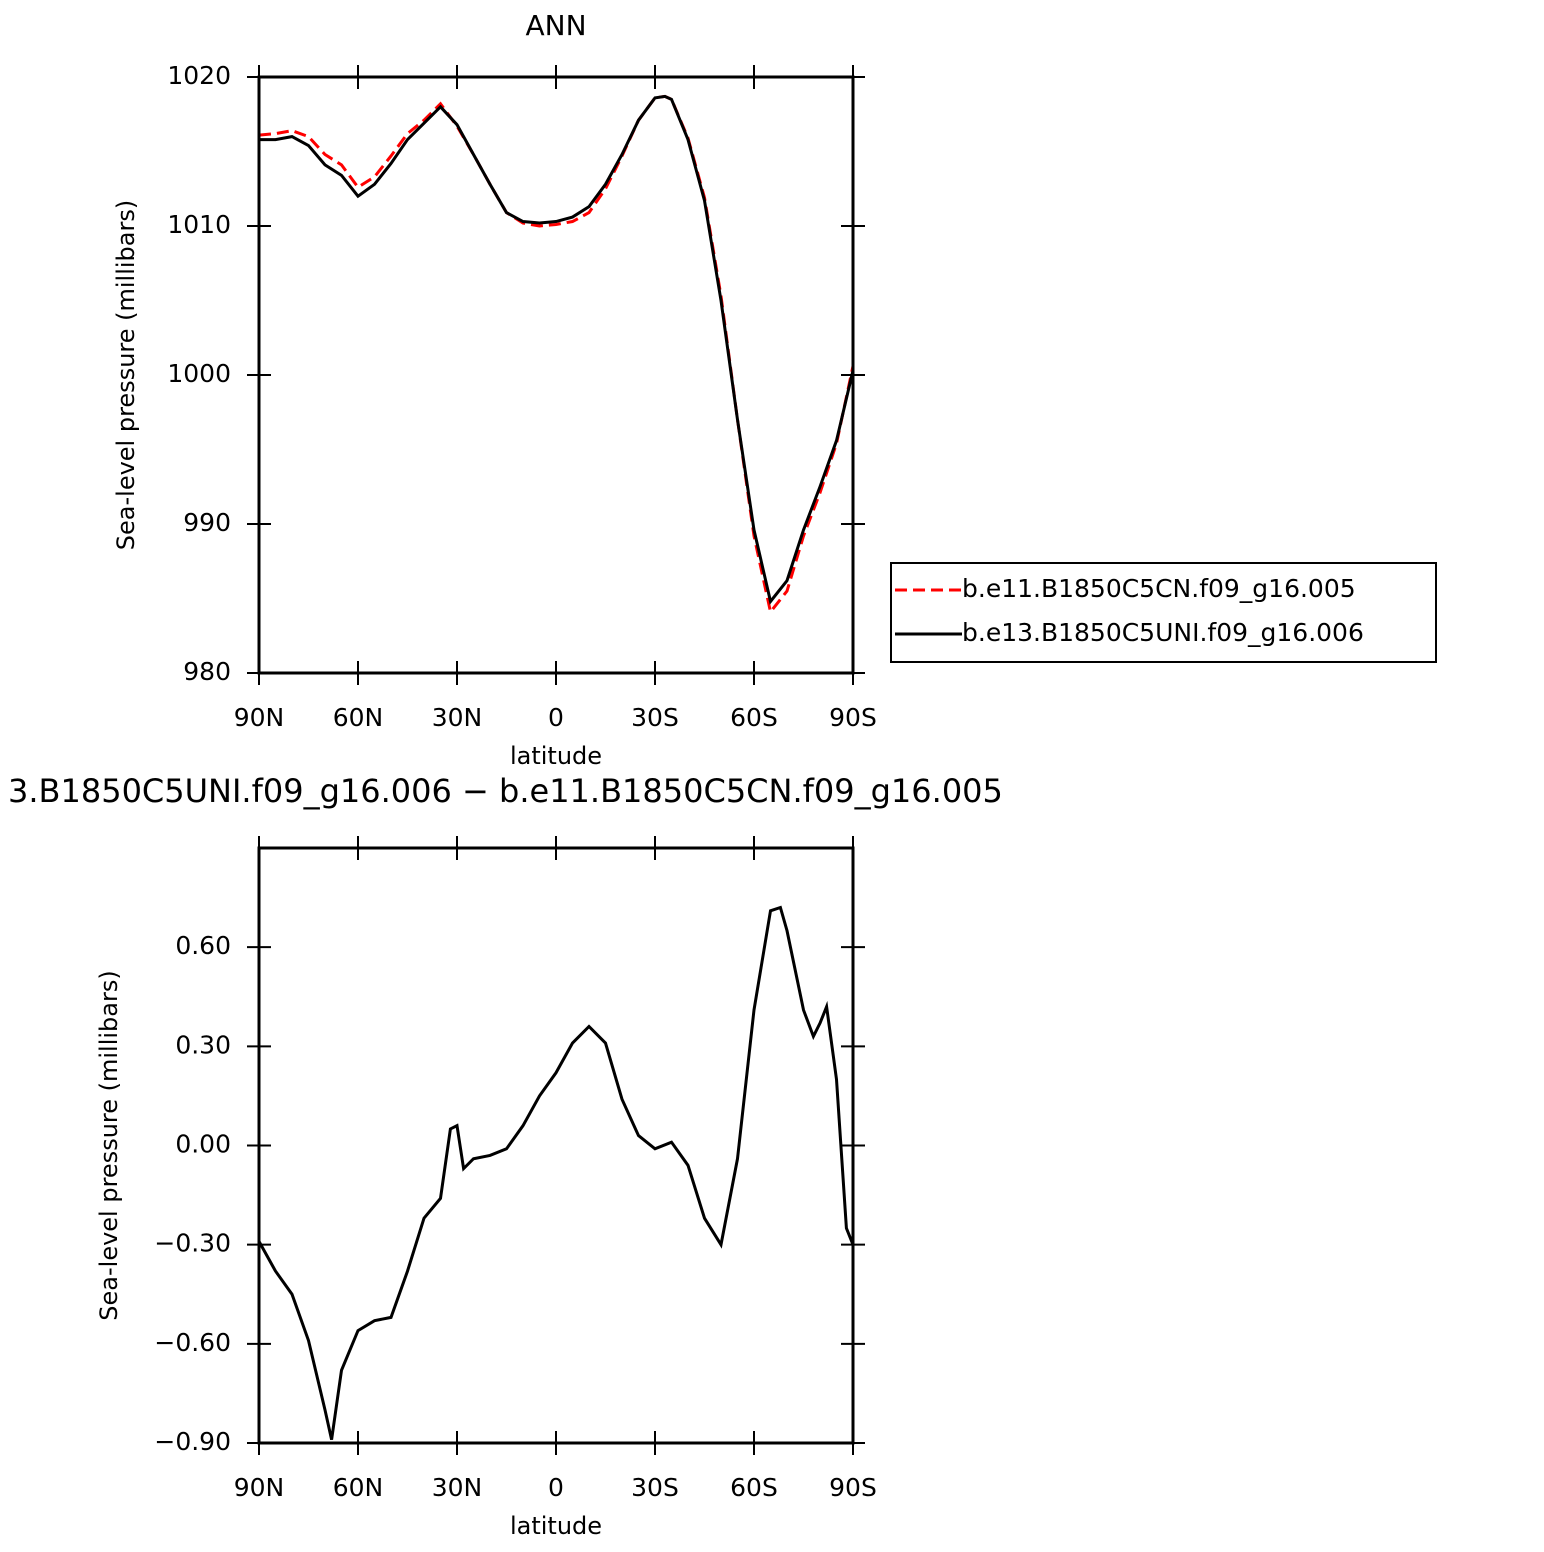 This screenshot has height=1552, width=1544. Describe the element at coordinates (199, 75) in the screenshot. I see `y-tick-label: 1020` at that location.